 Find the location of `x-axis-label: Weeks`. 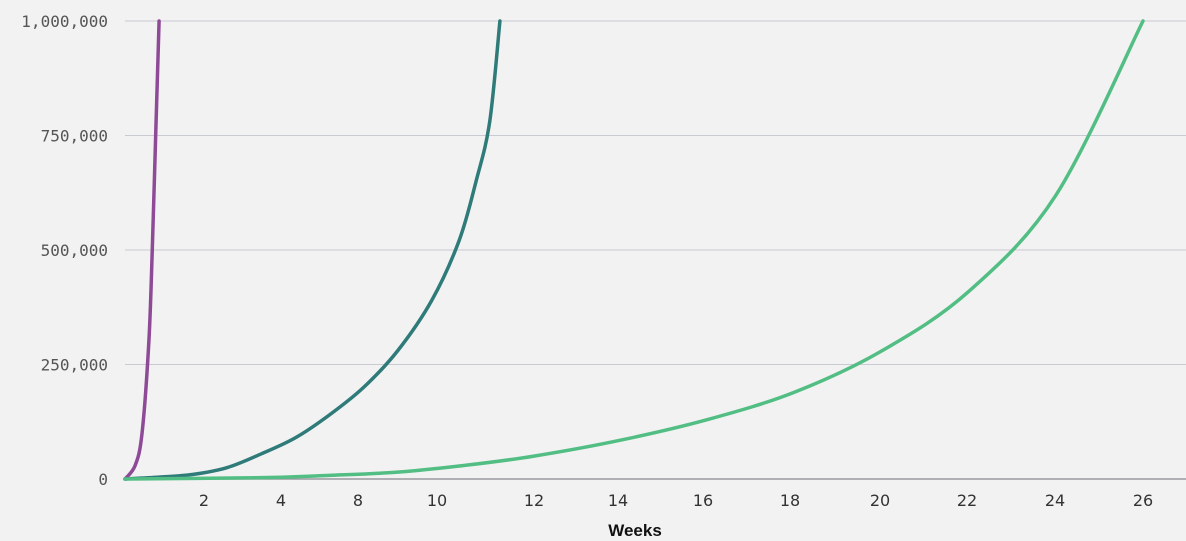

x-axis-label: Weeks is located at coordinates (635, 530).